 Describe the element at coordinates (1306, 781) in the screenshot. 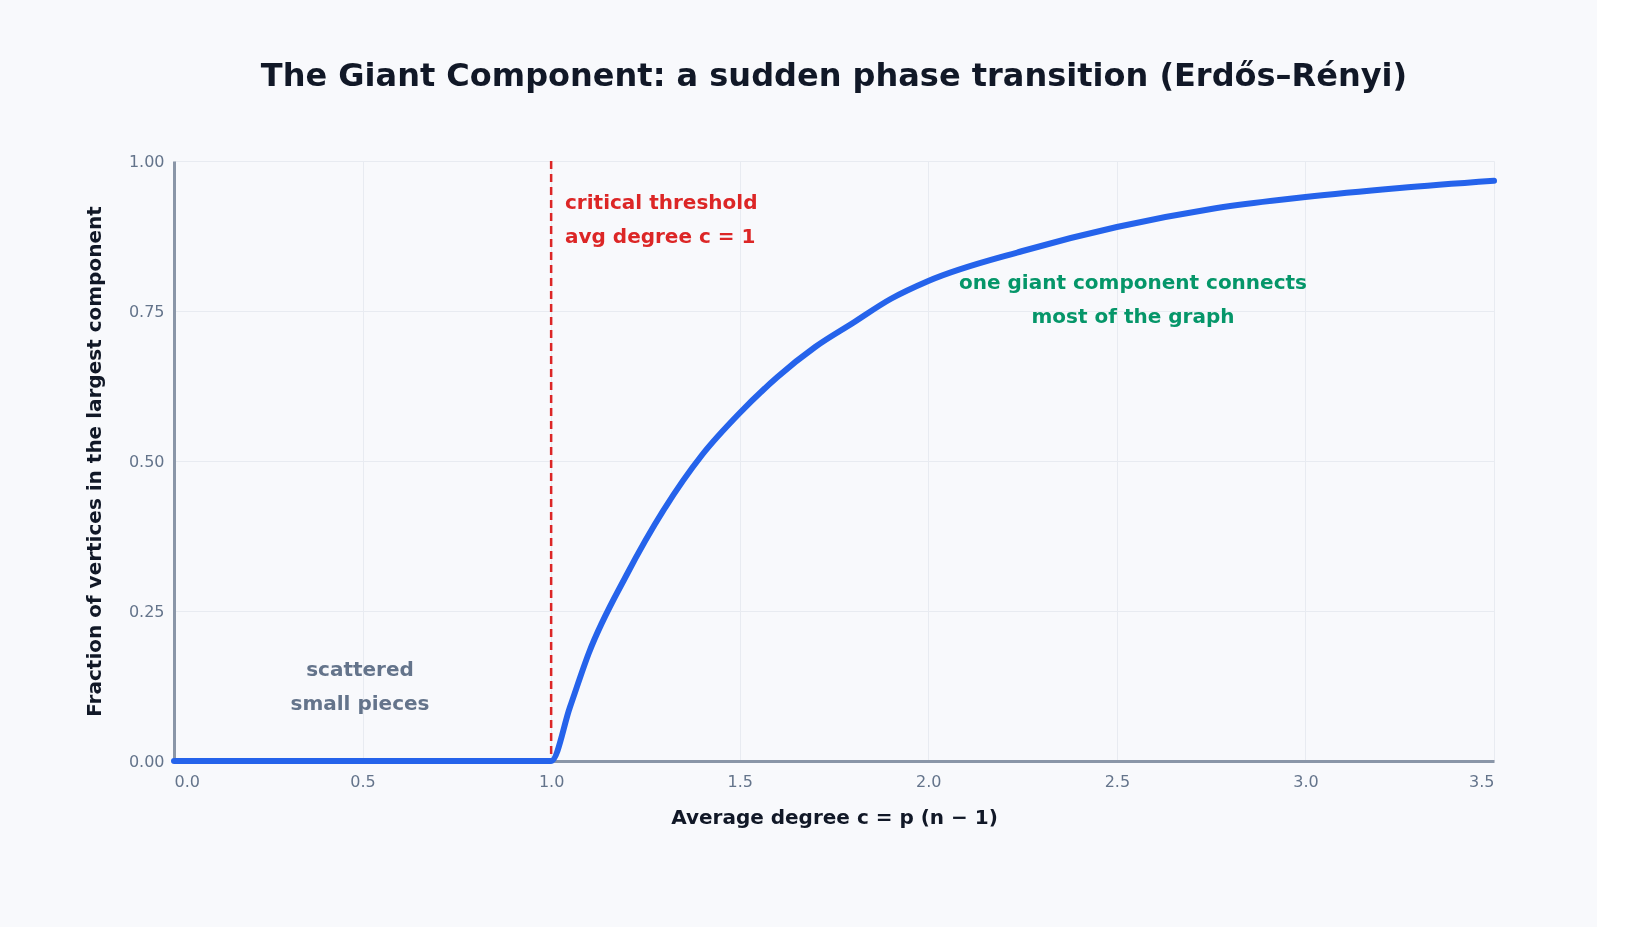

I see `x-tick-label: 3.0` at that location.